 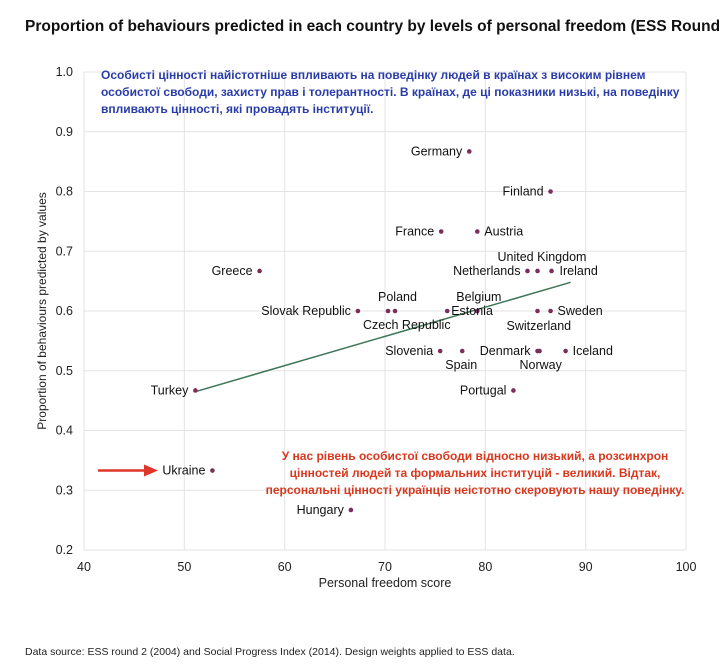 I want to click on x-tick-label: 50, so click(x=184, y=567).